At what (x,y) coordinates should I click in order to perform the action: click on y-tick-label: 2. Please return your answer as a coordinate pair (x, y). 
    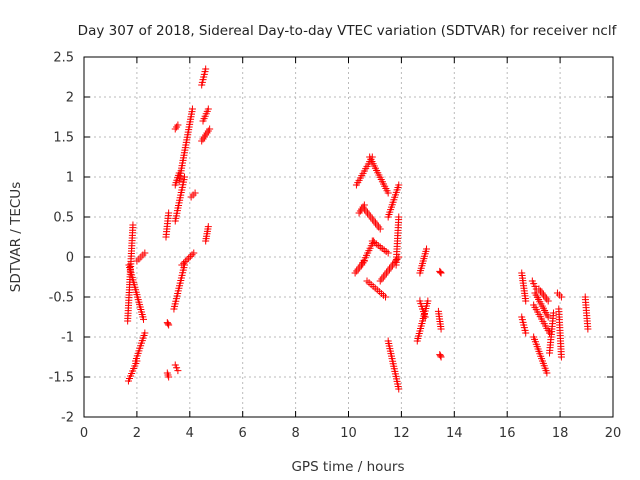
    Looking at the image, I should click on (70, 98).